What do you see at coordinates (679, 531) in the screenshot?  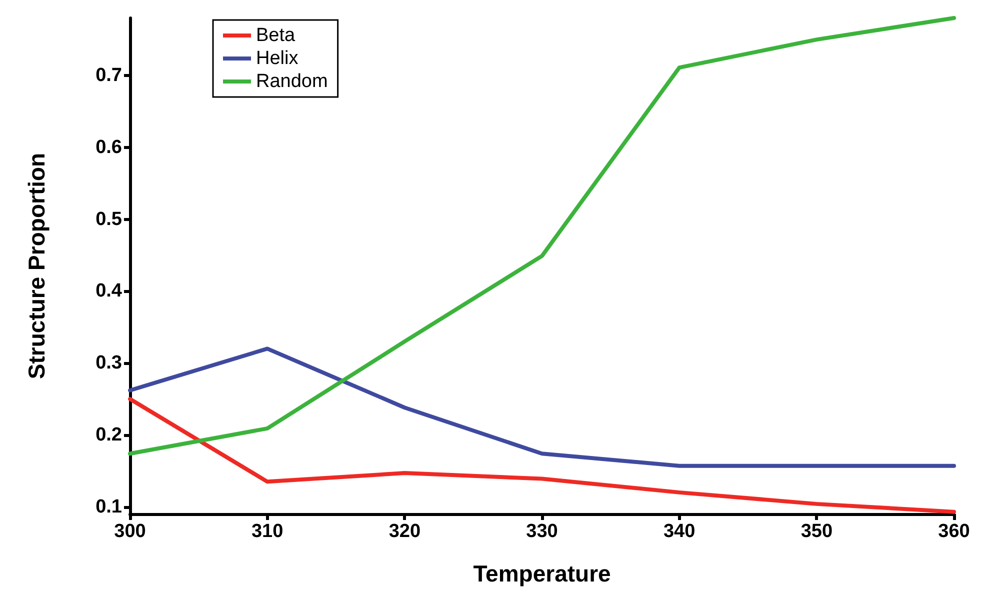 I see `x-tick-label: 340` at bounding box center [679, 531].